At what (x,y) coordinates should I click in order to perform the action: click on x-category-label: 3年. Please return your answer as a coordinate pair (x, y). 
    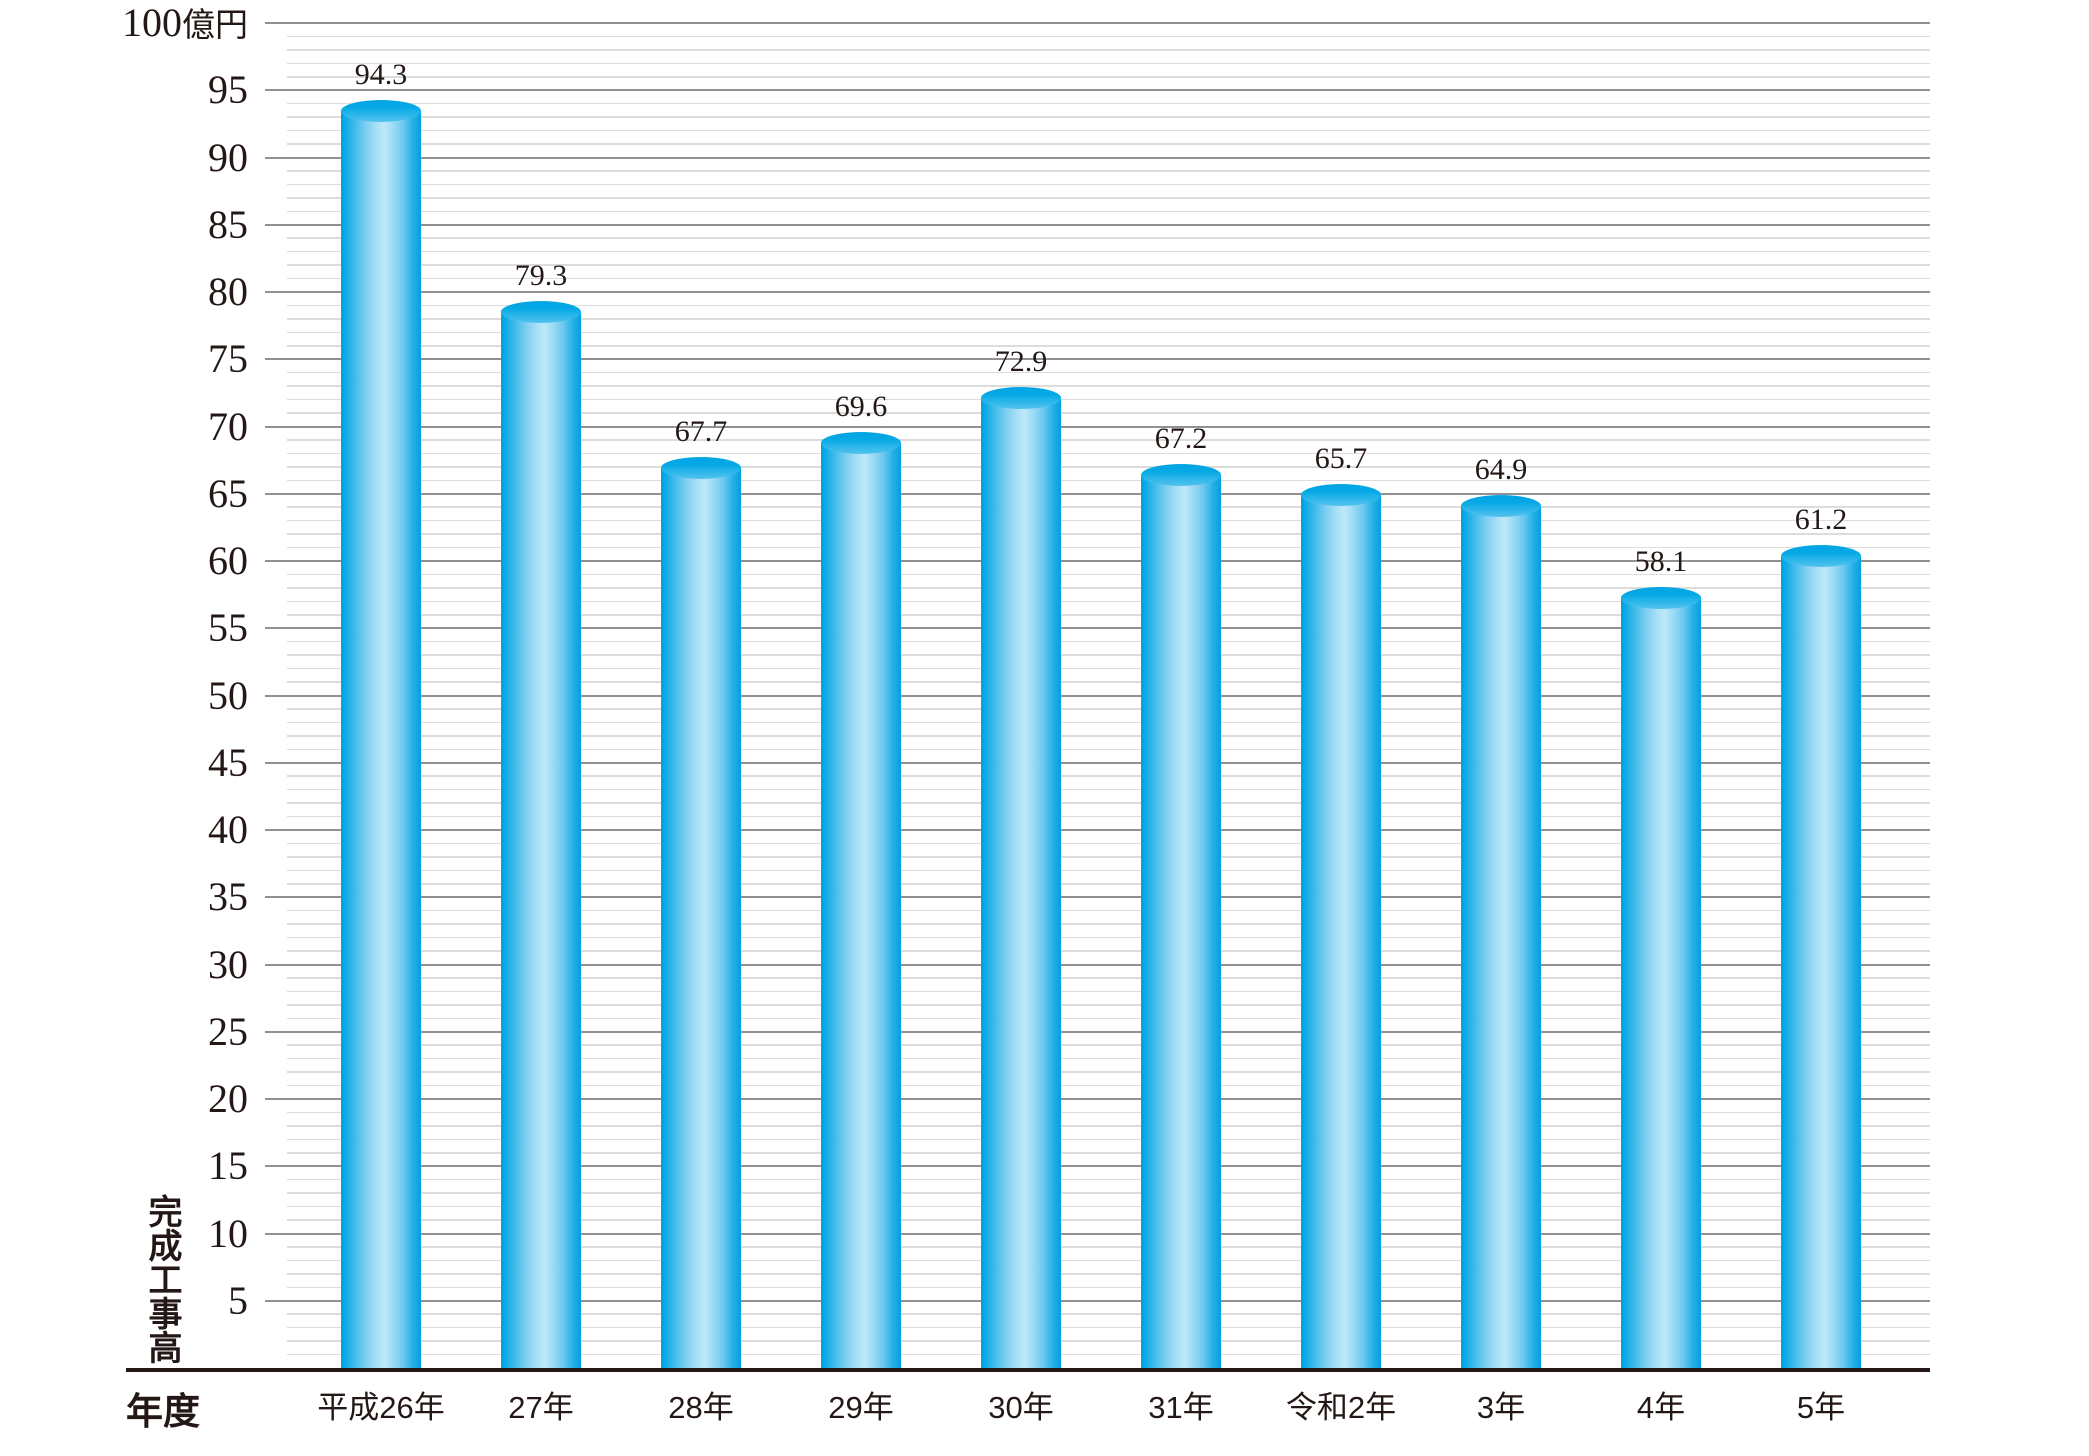
    Looking at the image, I should click on (1501, 1407).